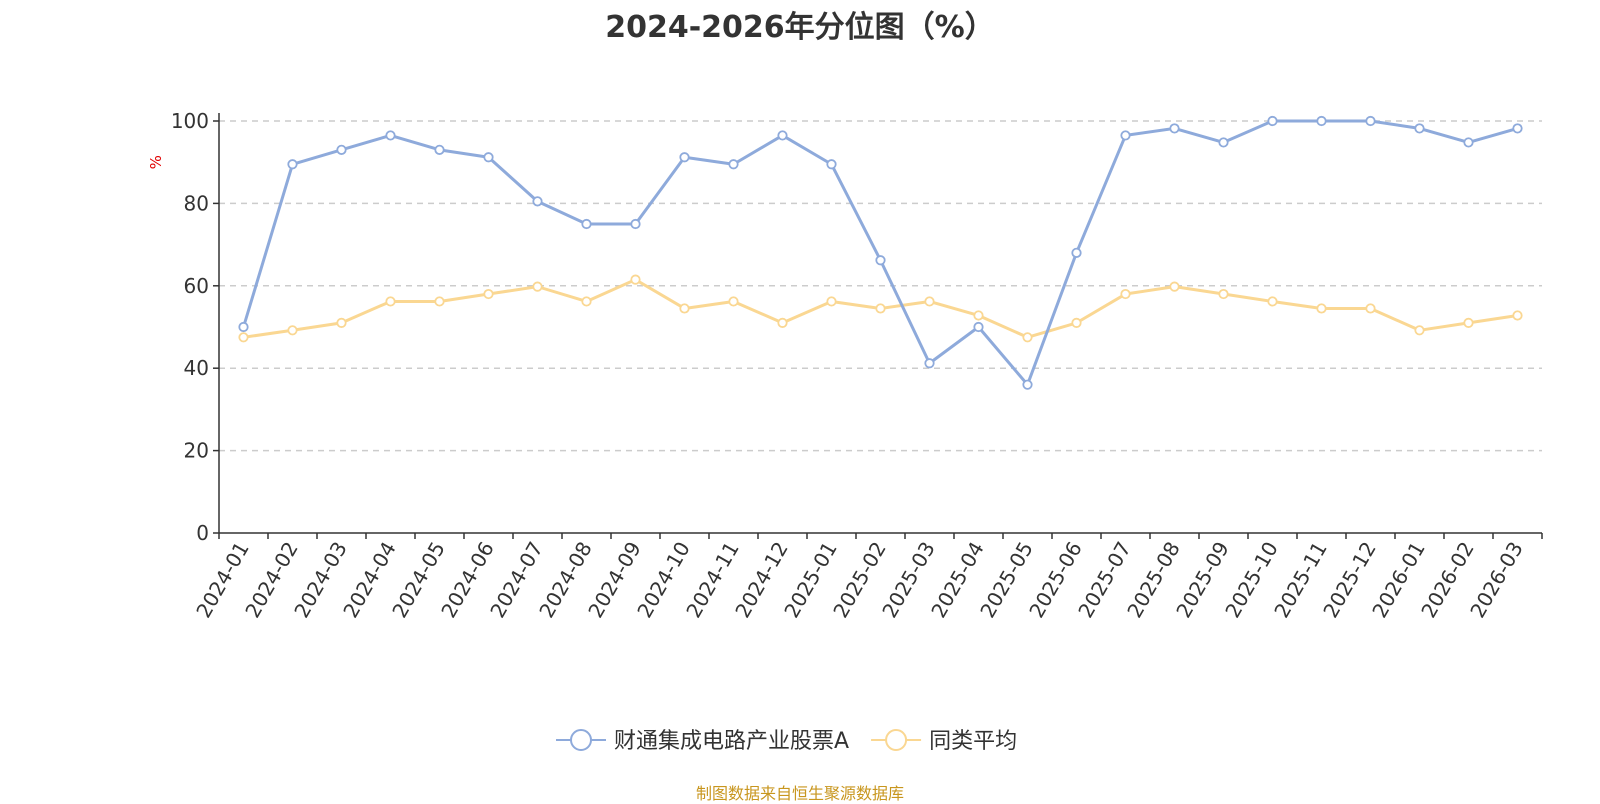  I want to click on y-tick-label: 100, so click(190, 121).